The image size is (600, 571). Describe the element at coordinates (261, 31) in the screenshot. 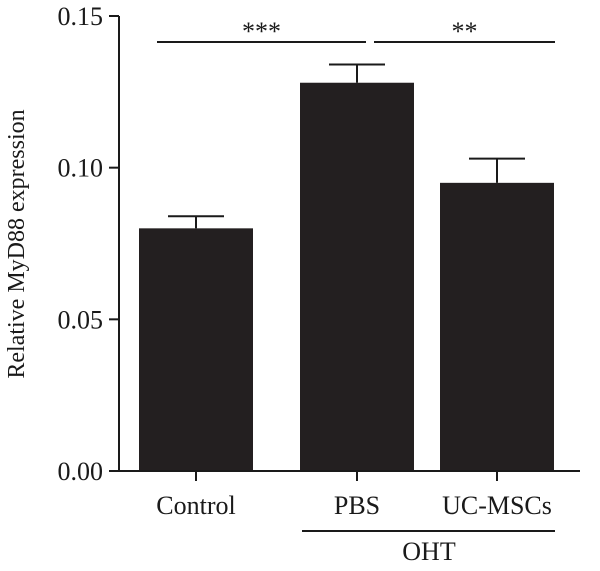

I see `significance-label: ***` at that location.